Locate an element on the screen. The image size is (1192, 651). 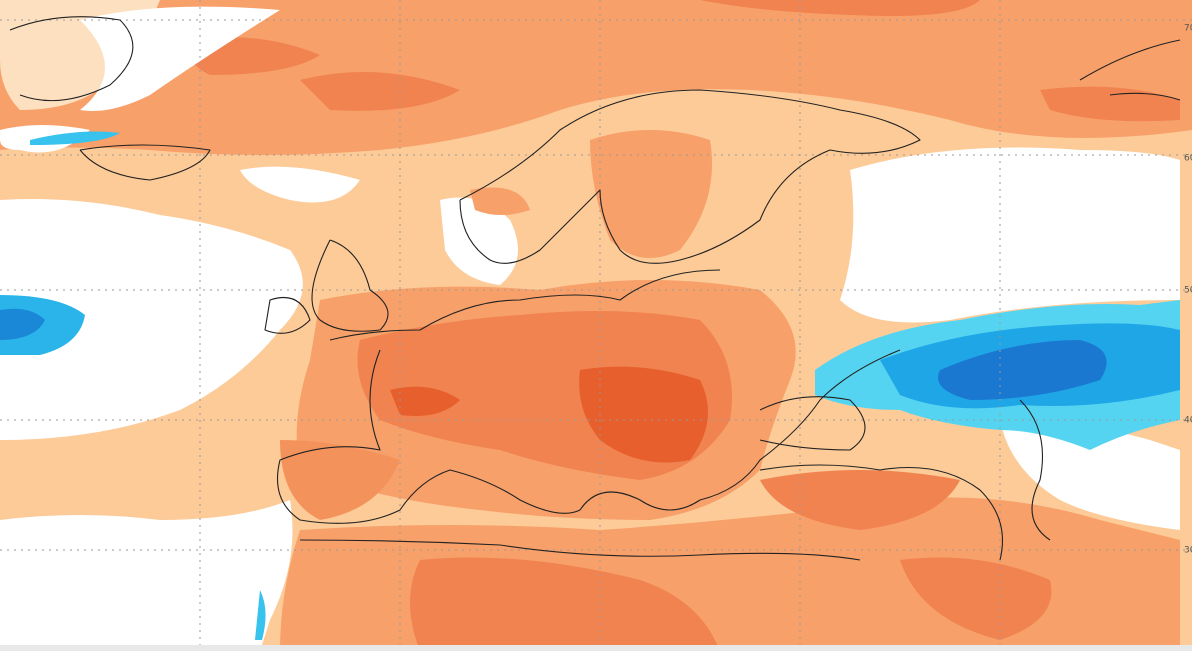
mediterranean is located at coordinates (651, 512).